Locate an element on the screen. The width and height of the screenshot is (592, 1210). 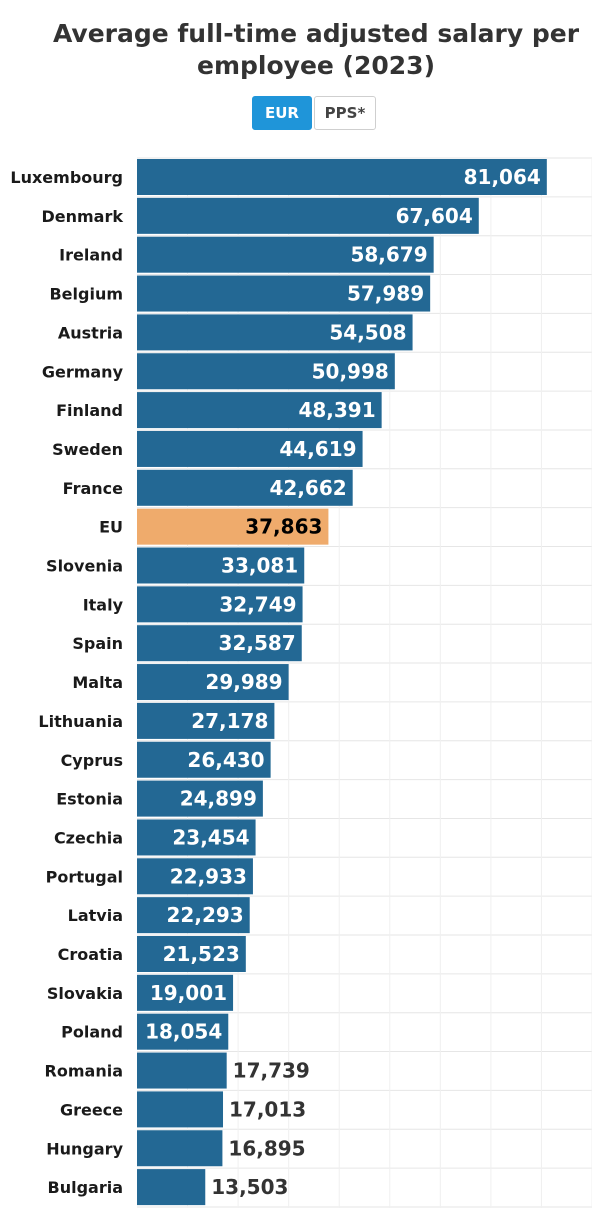
category-label-lithuania: Lithuania is located at coordinates (80, 721).